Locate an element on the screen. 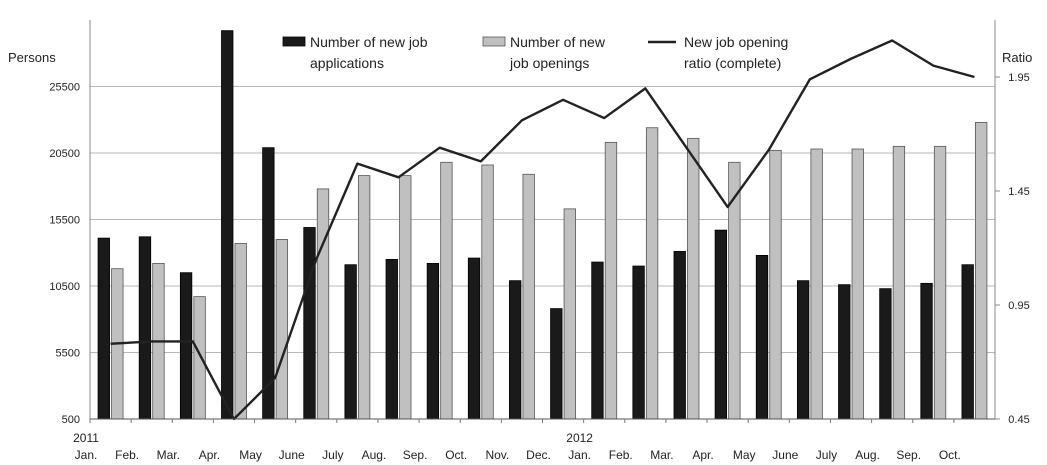 The height and width of the screenshot is (465, 1047). legend-label: Number of new is located at coordinates (558, 42).